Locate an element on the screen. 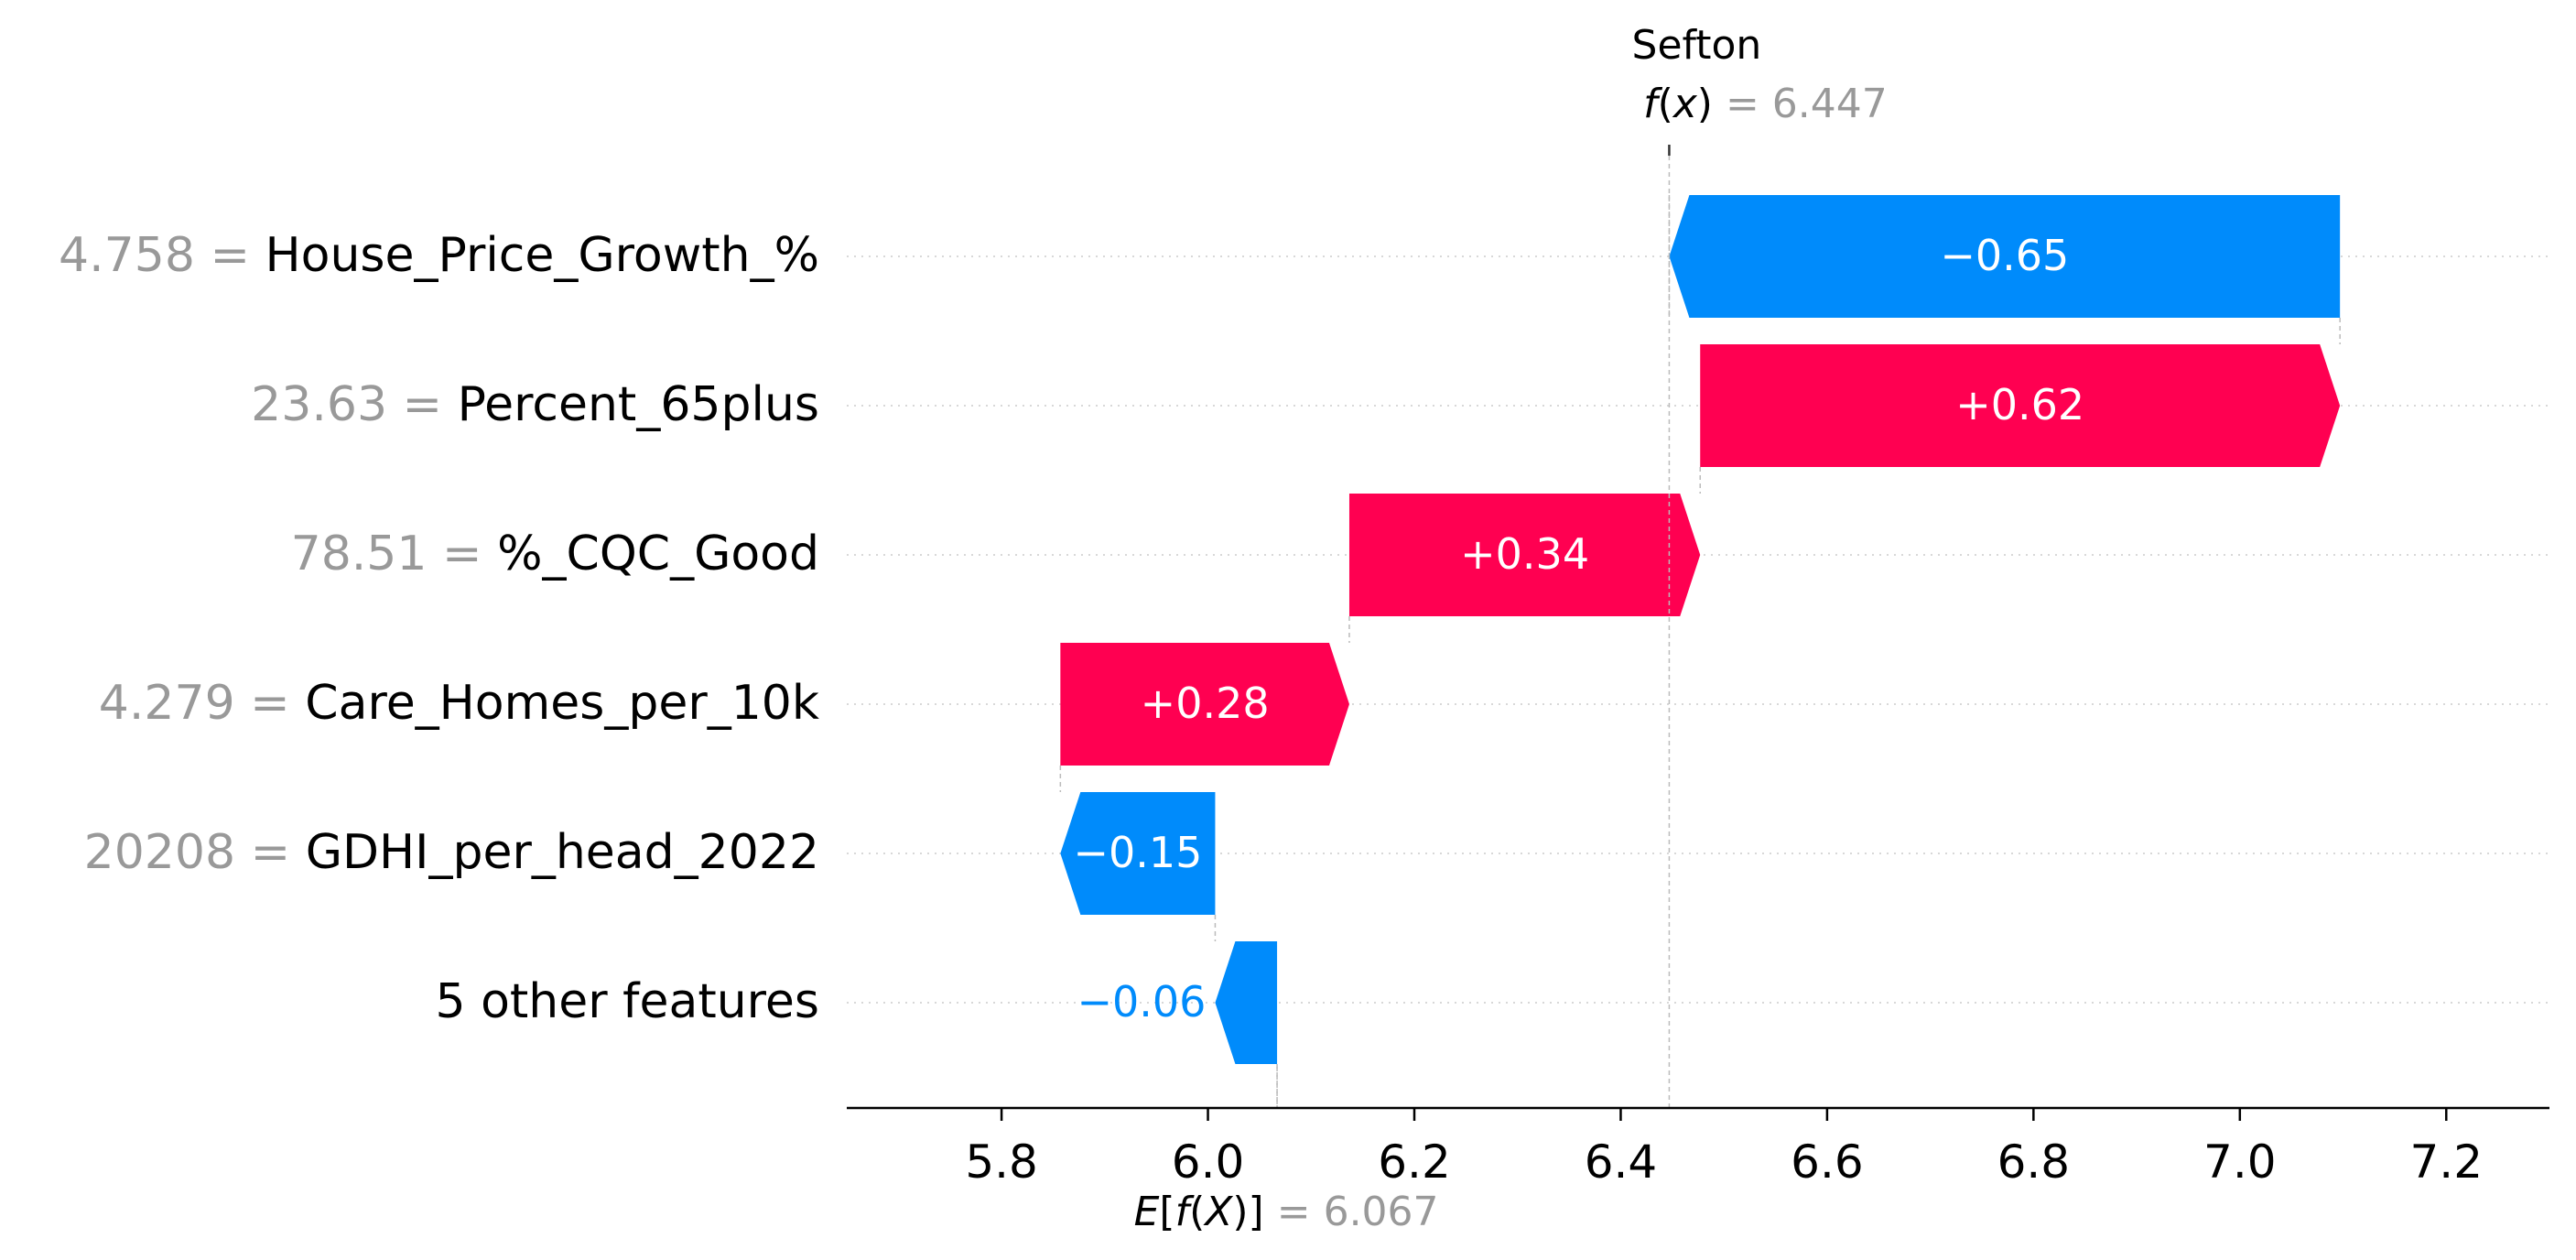 This screenshot has height=1260, width=2576. feature-name: 5 other features is located at coordinates (627, 1001).